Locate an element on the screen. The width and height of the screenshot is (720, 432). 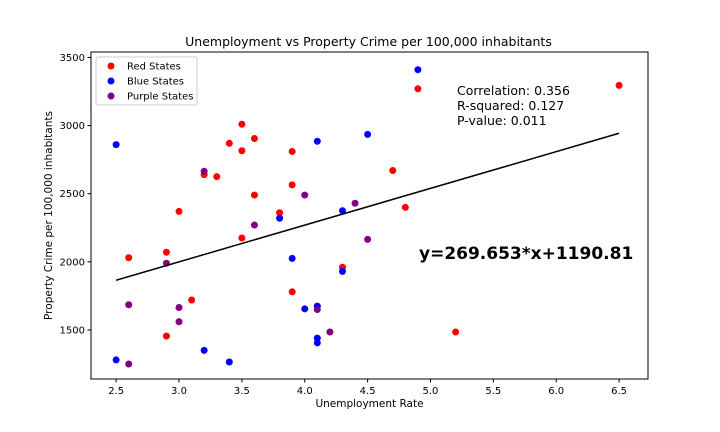
correlation-text: Correlation: 0.356 is located at coordinates (513, 90).